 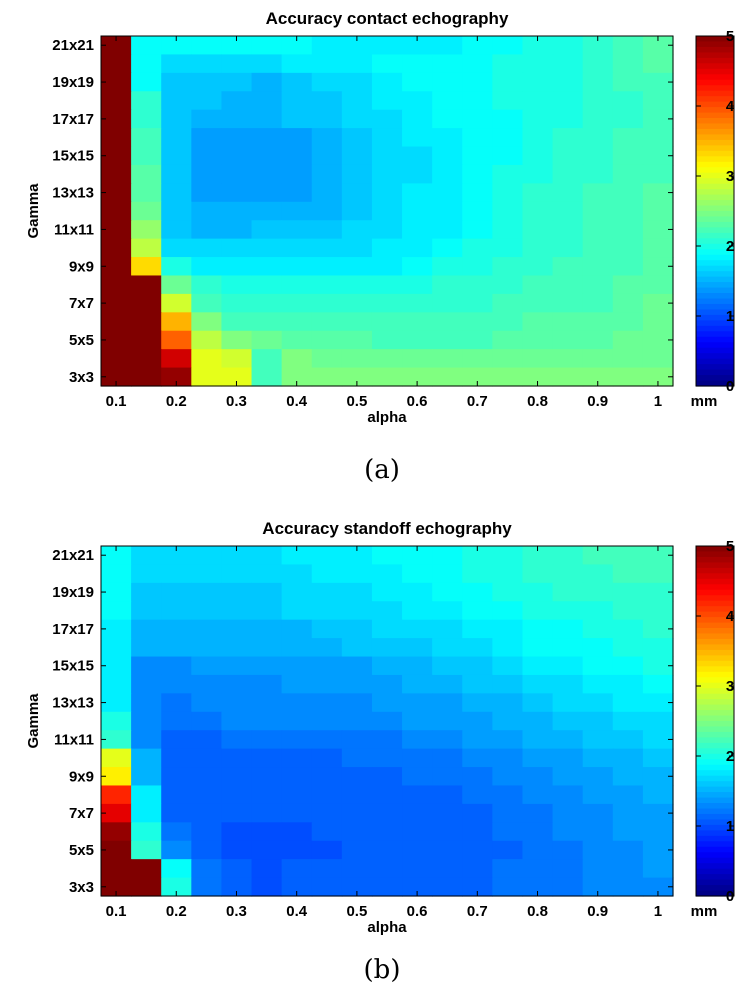 What do you see at coordinates (417, 401) in the screenshot?
I see `x-tick-label: 0.6` at bounding box center [417, 401].